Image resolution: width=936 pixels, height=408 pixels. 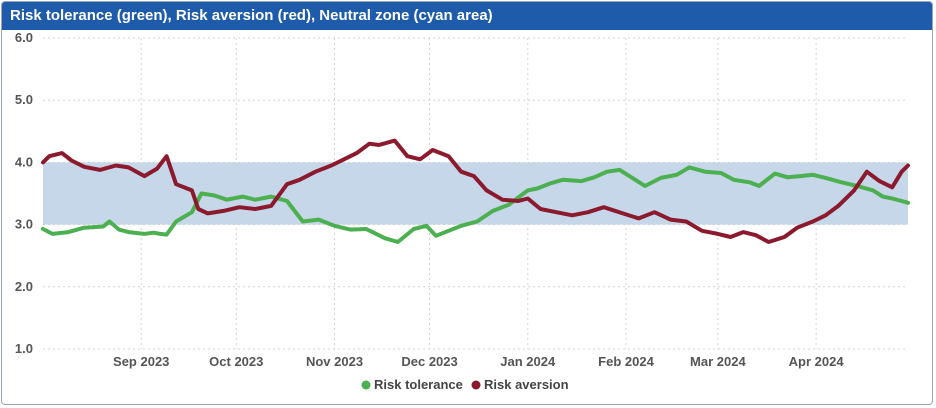 What do you see at coordinates (528, 361) in the screenshot?
I see `x-tick-label: Jan 2024` at bounding box center [528, 361].